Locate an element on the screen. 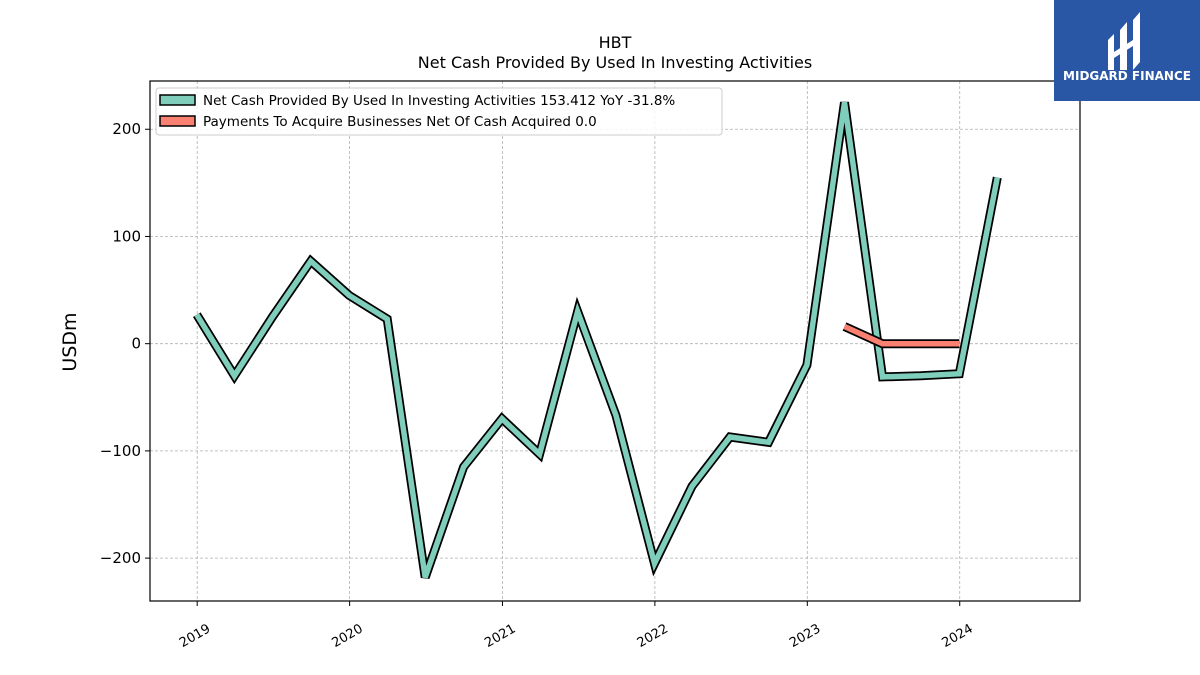 The height and width of the screenshot is (675, 1200). x-axis: 2019 2020 2021 2022 2023 2024 is located at coordinates (576, 626).